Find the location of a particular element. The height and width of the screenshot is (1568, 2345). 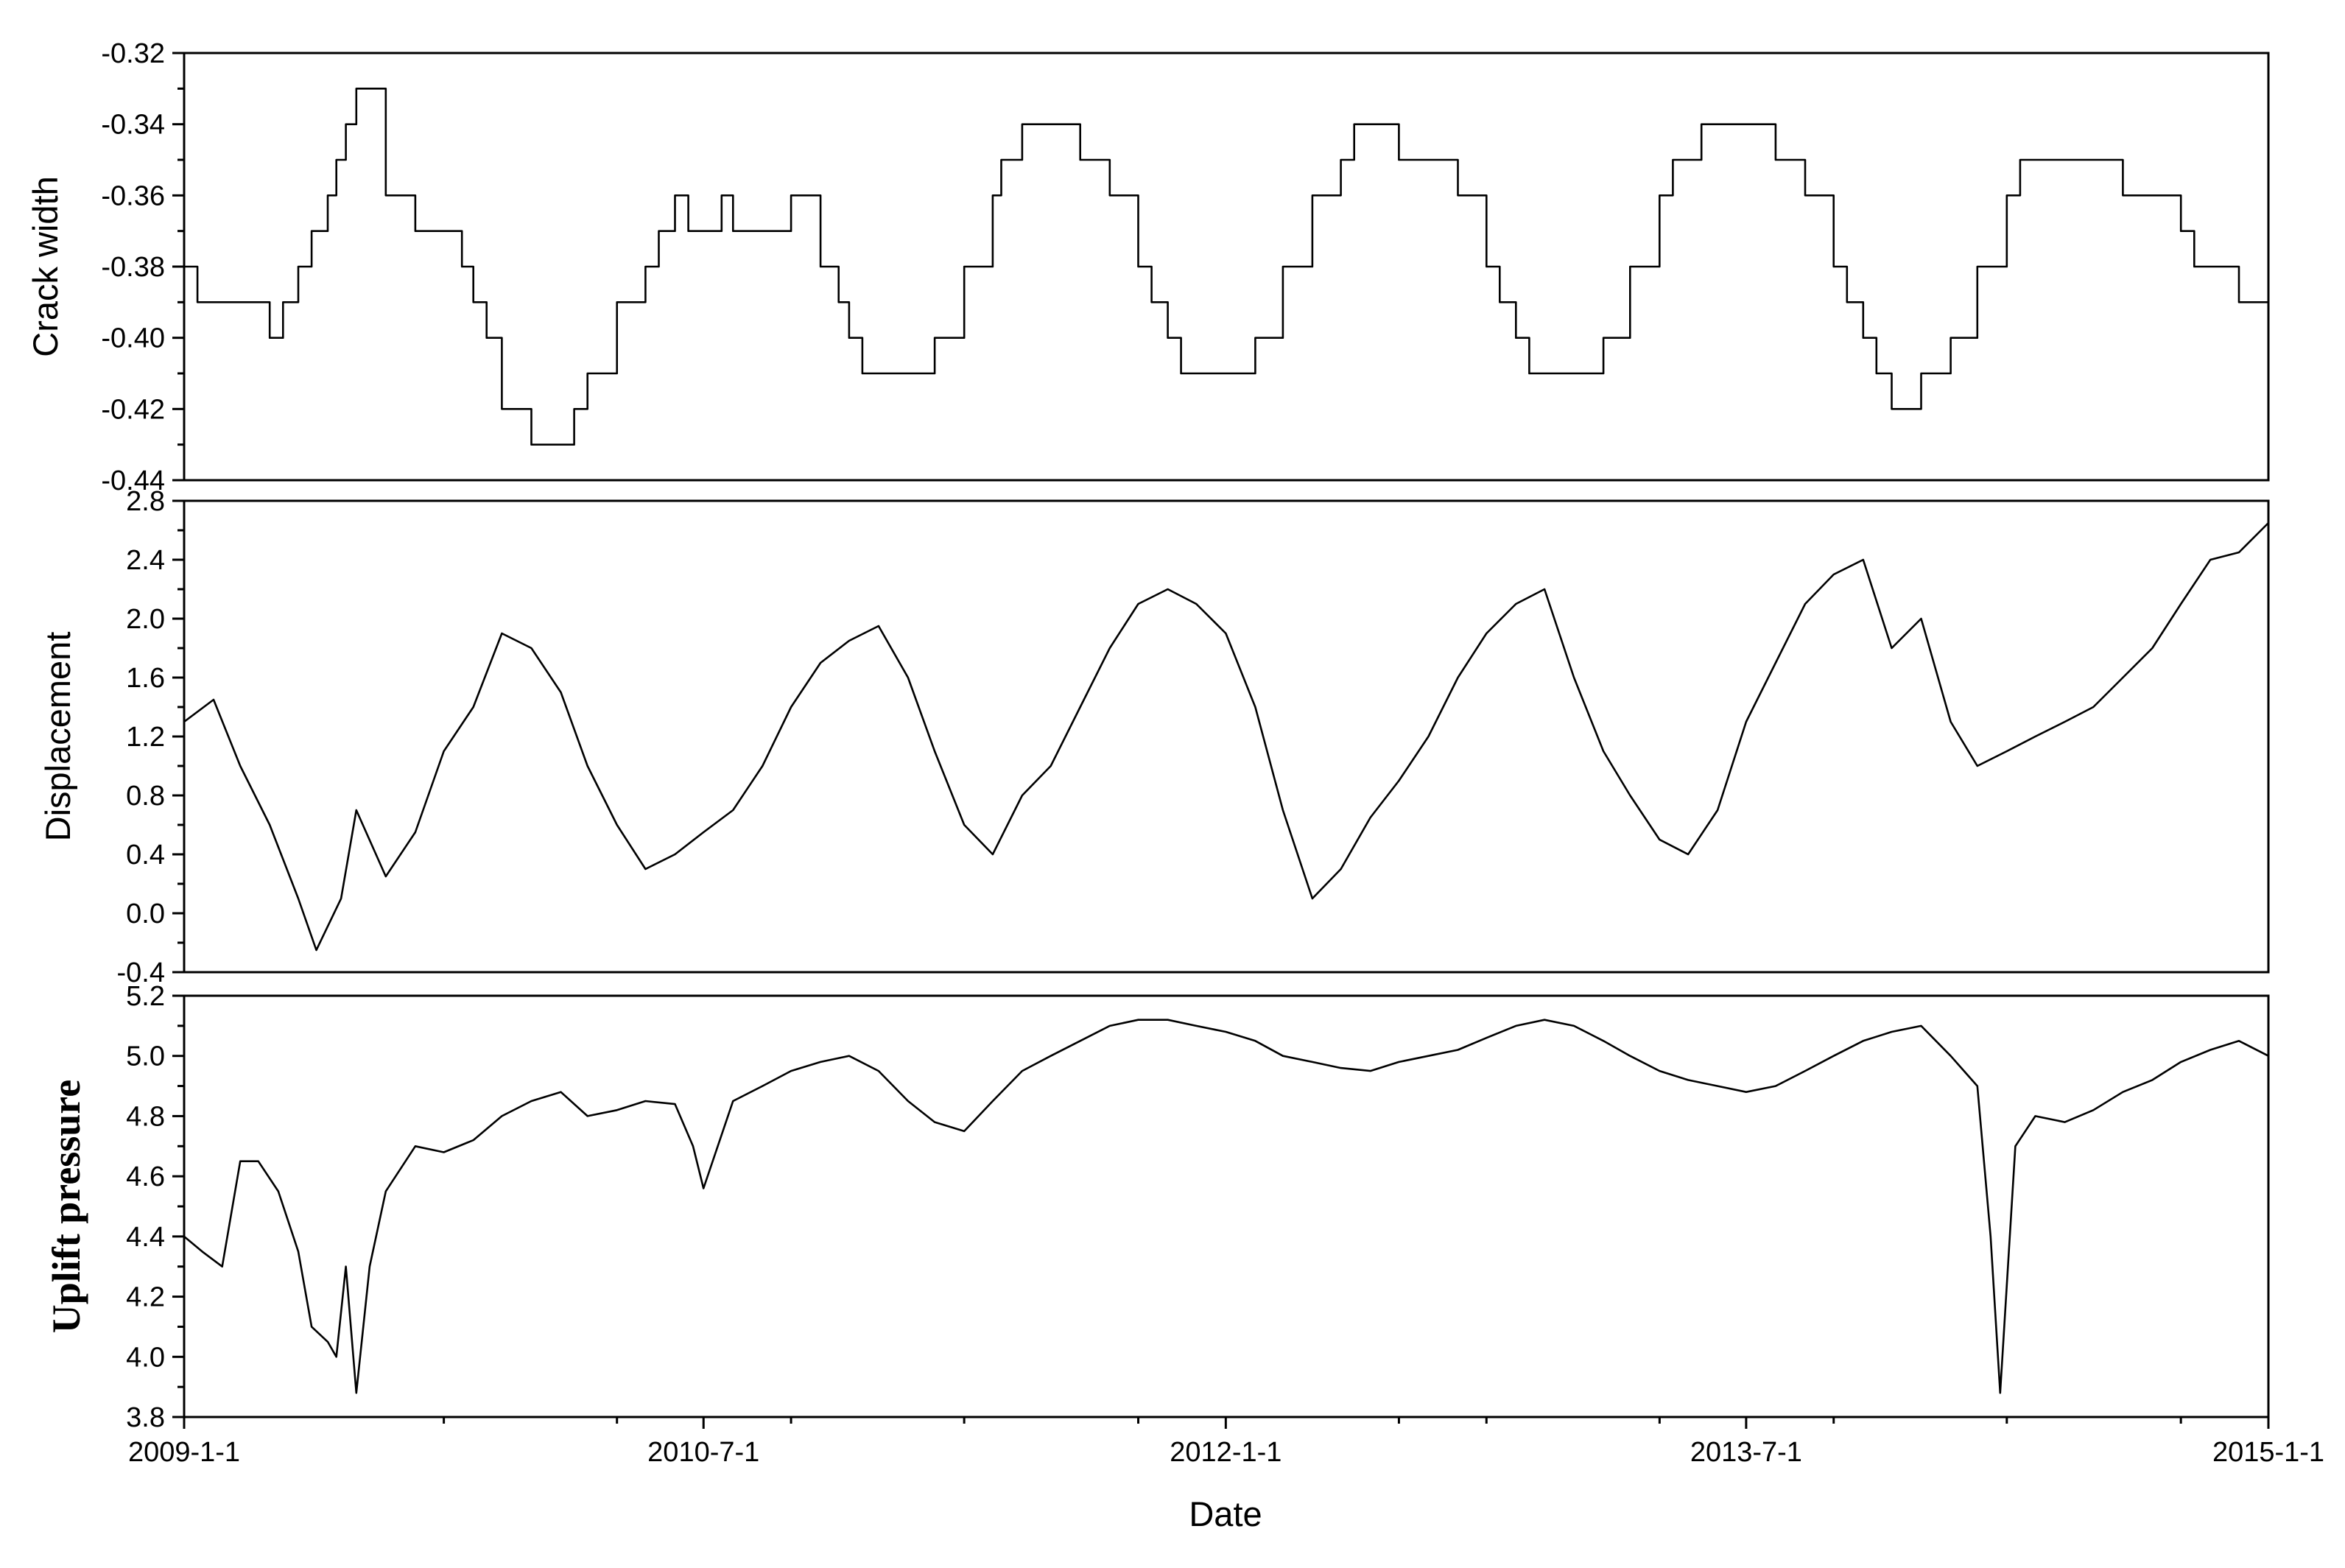

y-tick-label: -0.44 is located at coordinates (133, 480).